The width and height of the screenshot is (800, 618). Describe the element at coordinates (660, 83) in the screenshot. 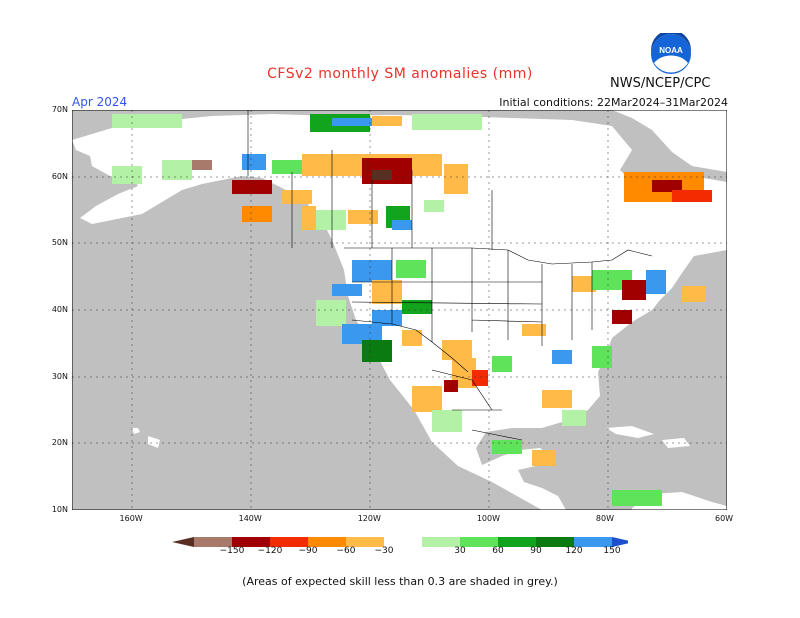

I see `agency-label: NWS/NCEP/CPC` at that location.